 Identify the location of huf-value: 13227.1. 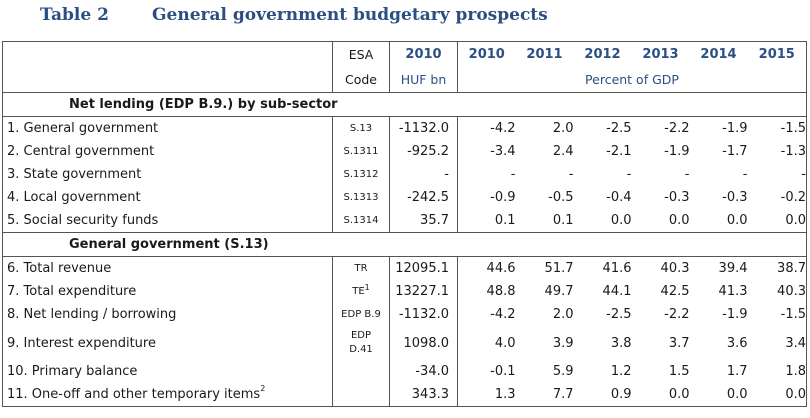
(423, 291).